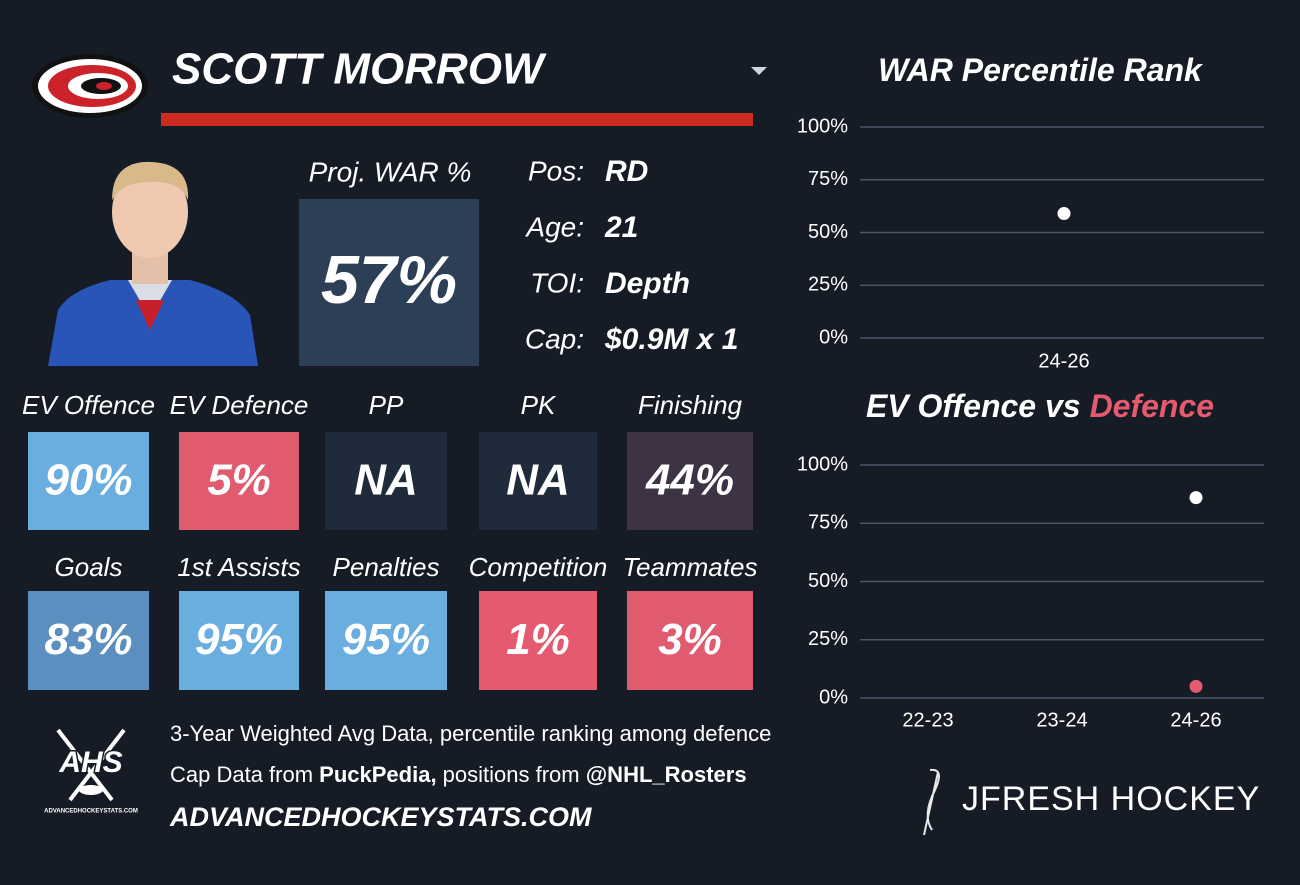 The image size is (1300, 885). What do you see at coordinates (153, 263) in the screenshot?
I see `player-photo` at bounding box center [153, 263].